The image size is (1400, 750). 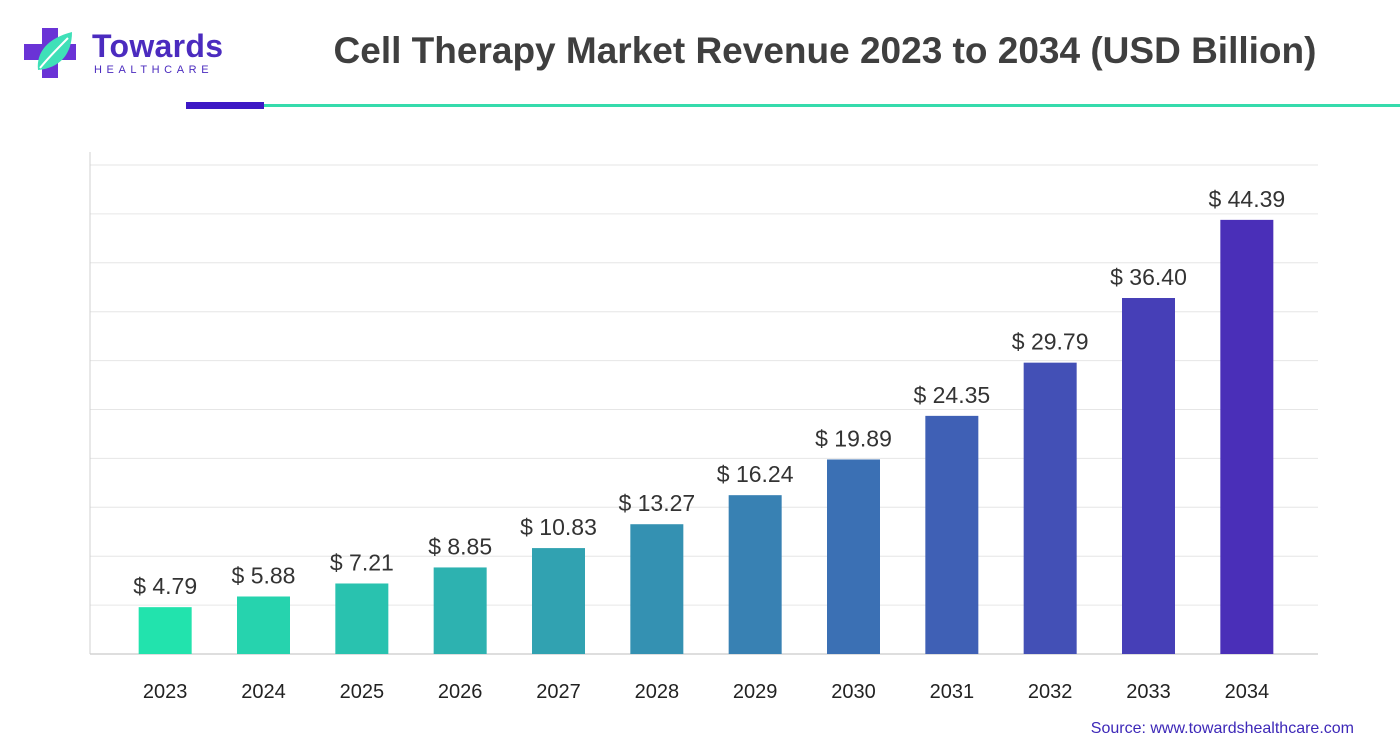 What do you see at coordinates (656, 503) in the screenshot?
I see `data-label-2028: $ 13.27` at bounding box center [656, 503].